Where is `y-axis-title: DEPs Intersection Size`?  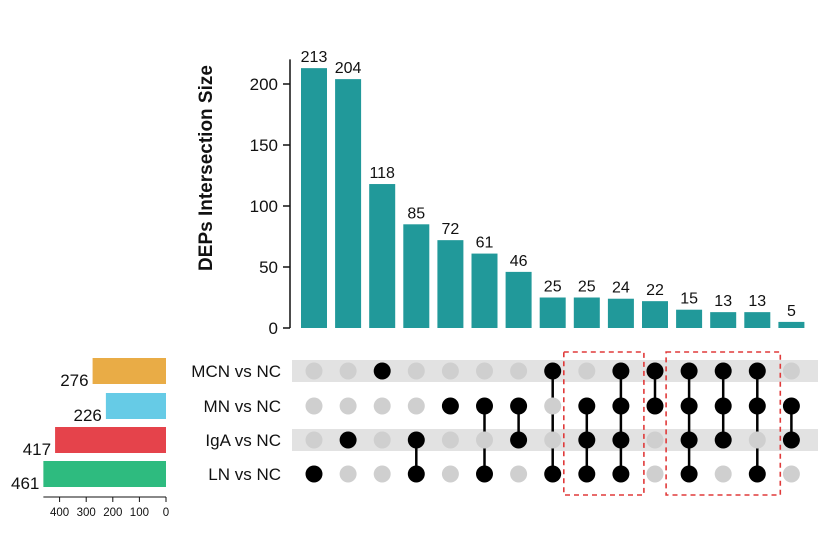
y-axis-title: DEPs Intersection Size is located at coordinates (206, 168).